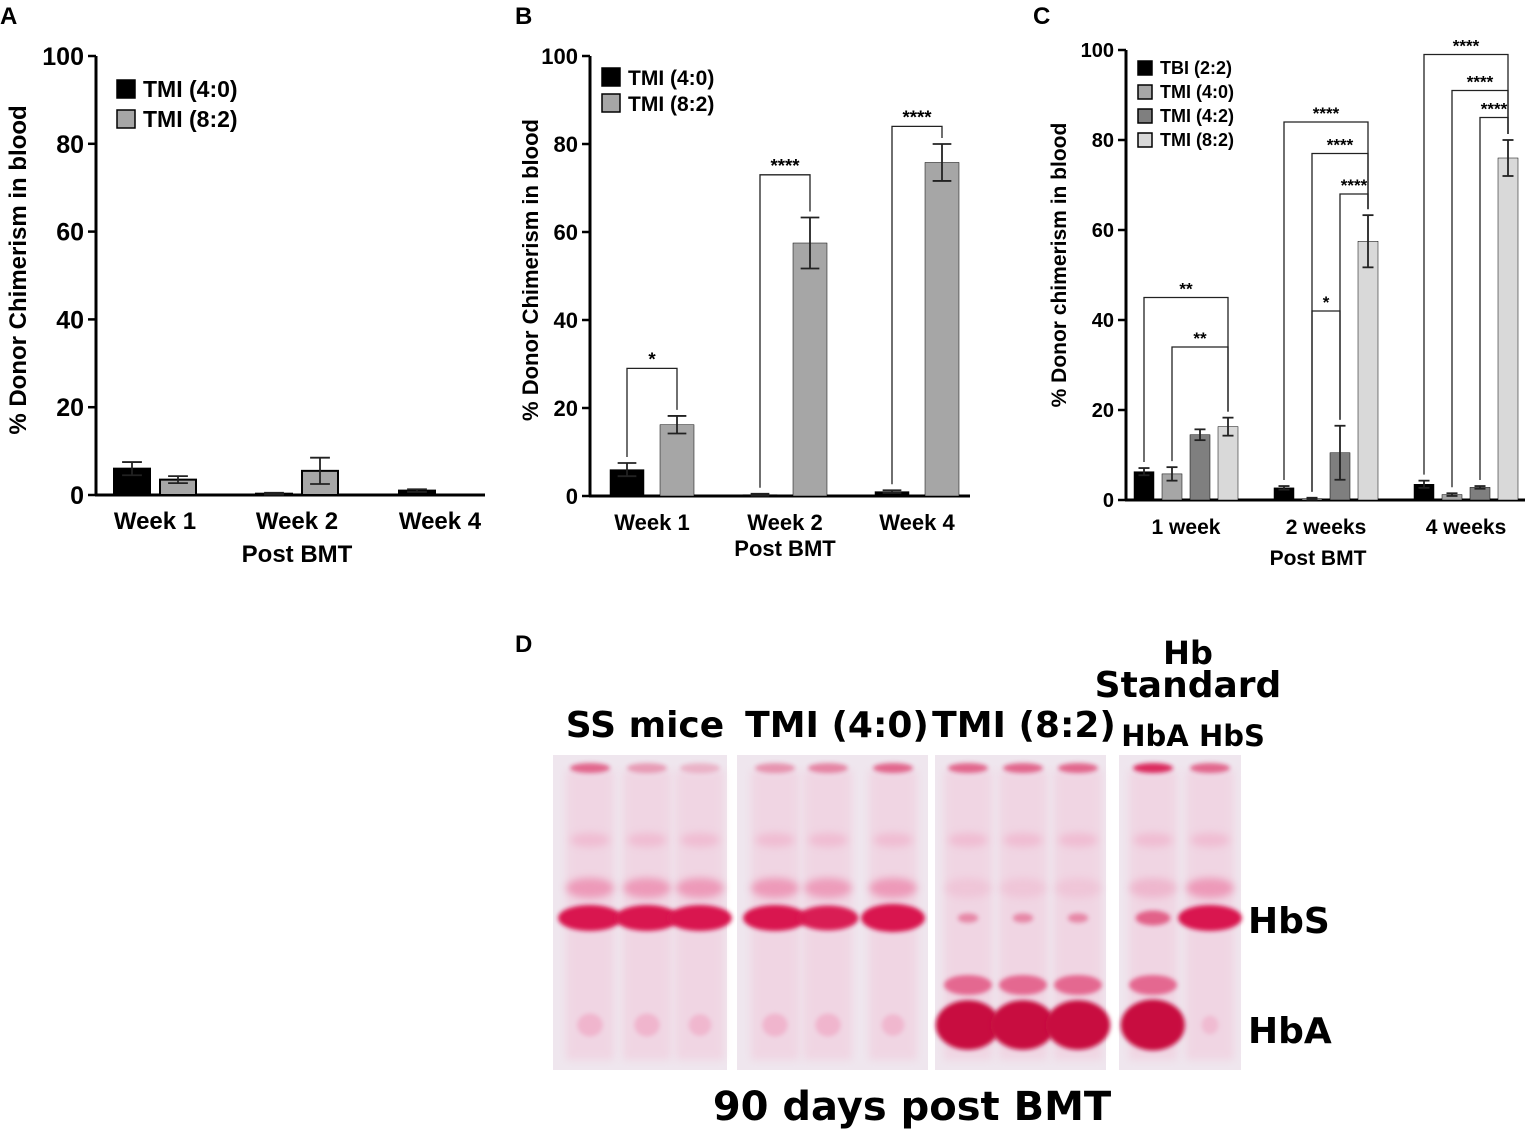  I want to click on x-tick-label: Week 1, so click(651, 522).